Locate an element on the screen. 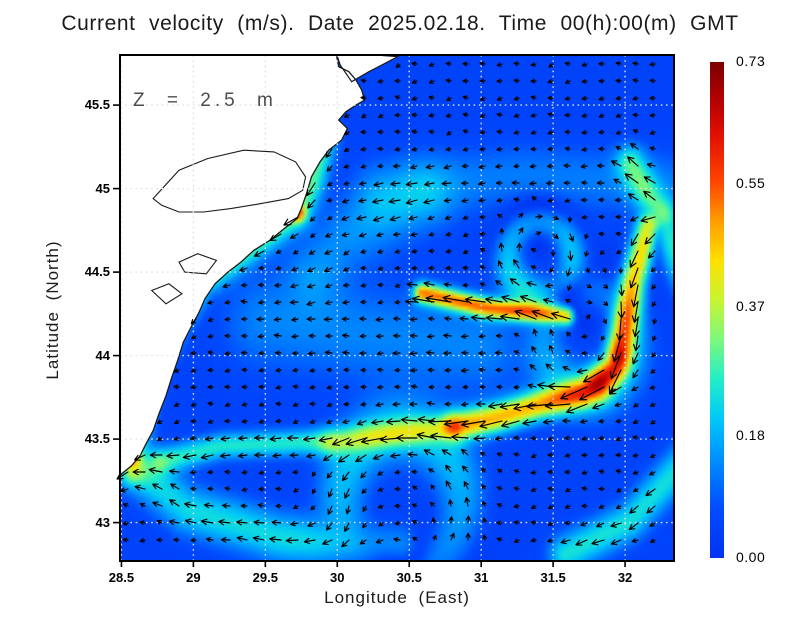  y-tick-label: 45 is located at coordinates (102, 188).